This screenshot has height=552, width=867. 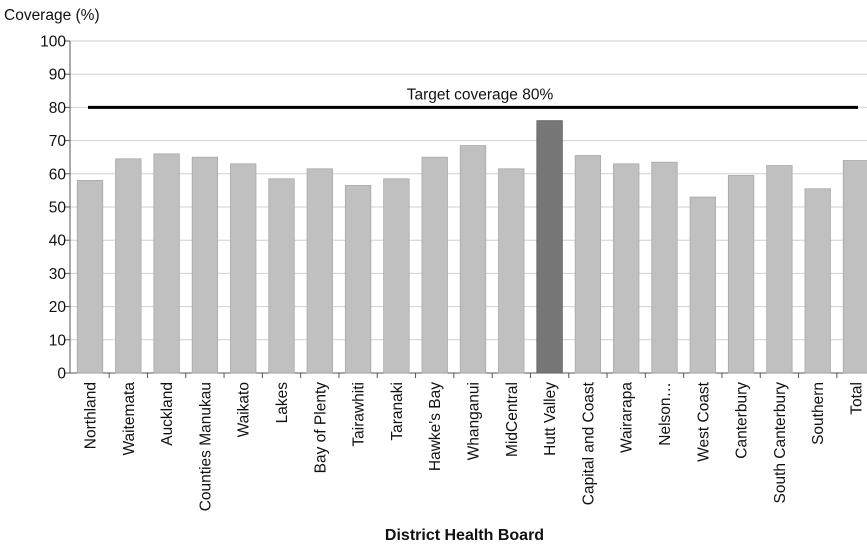 What do you see at coordinates (511, 271) in the screenshot?
I see `bar-midcentral` at bounding box center [511, 271].